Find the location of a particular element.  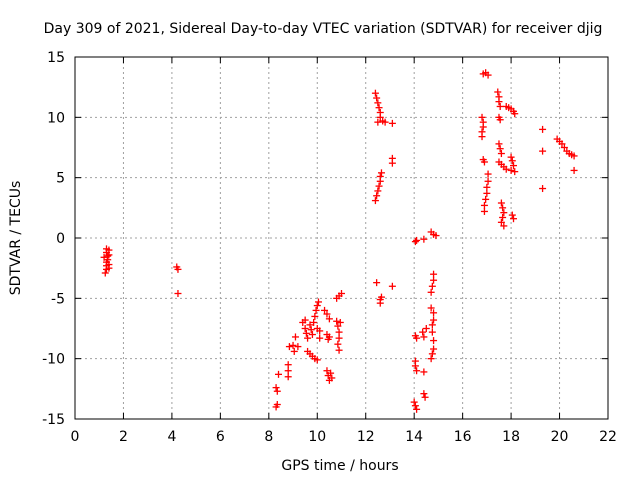

x-tick-label: 10 is located at coordinates (317, 437).